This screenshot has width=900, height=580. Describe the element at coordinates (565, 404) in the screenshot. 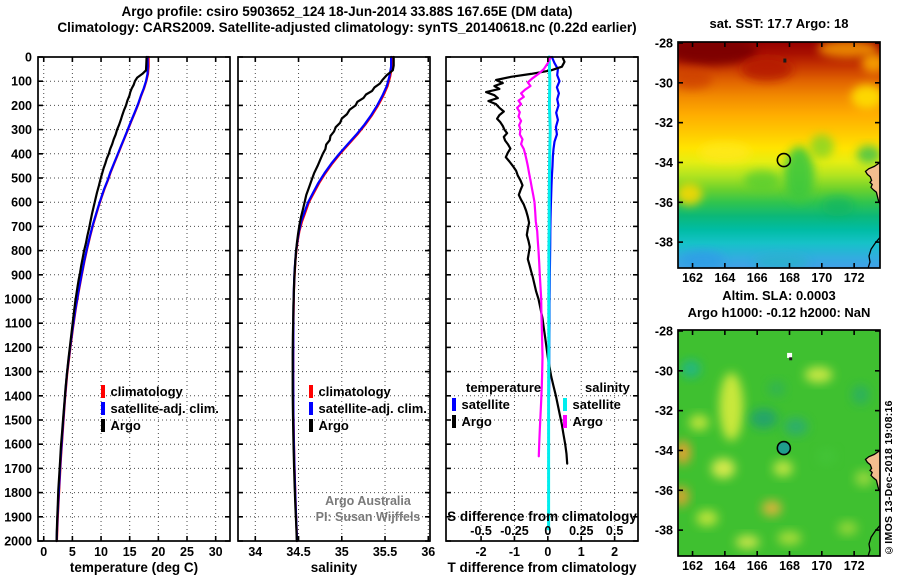

I see `satellite-salinity-swatch` at that location.